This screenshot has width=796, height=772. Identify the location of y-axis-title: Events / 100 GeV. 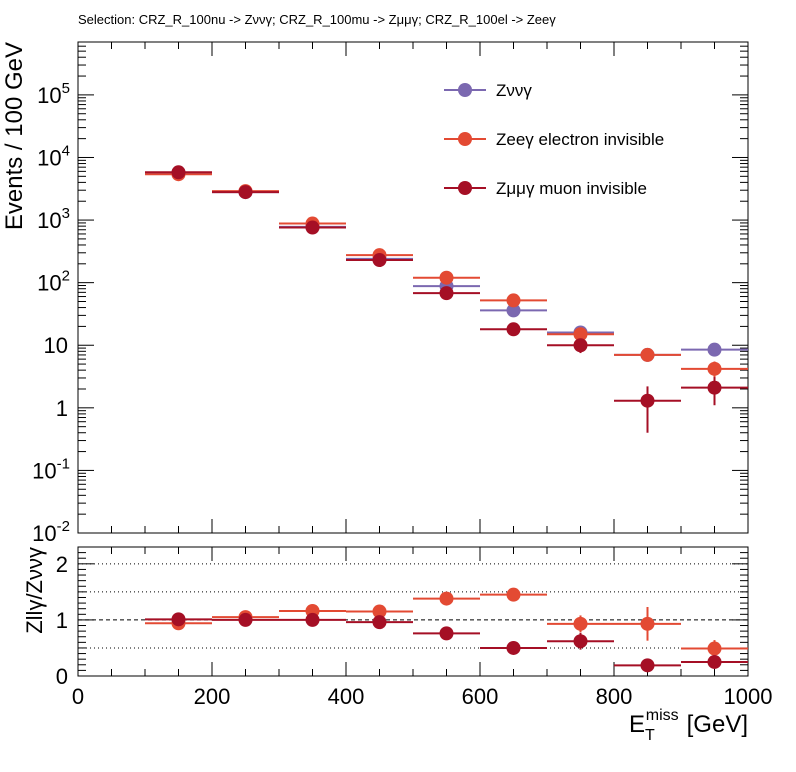
(14, 136).